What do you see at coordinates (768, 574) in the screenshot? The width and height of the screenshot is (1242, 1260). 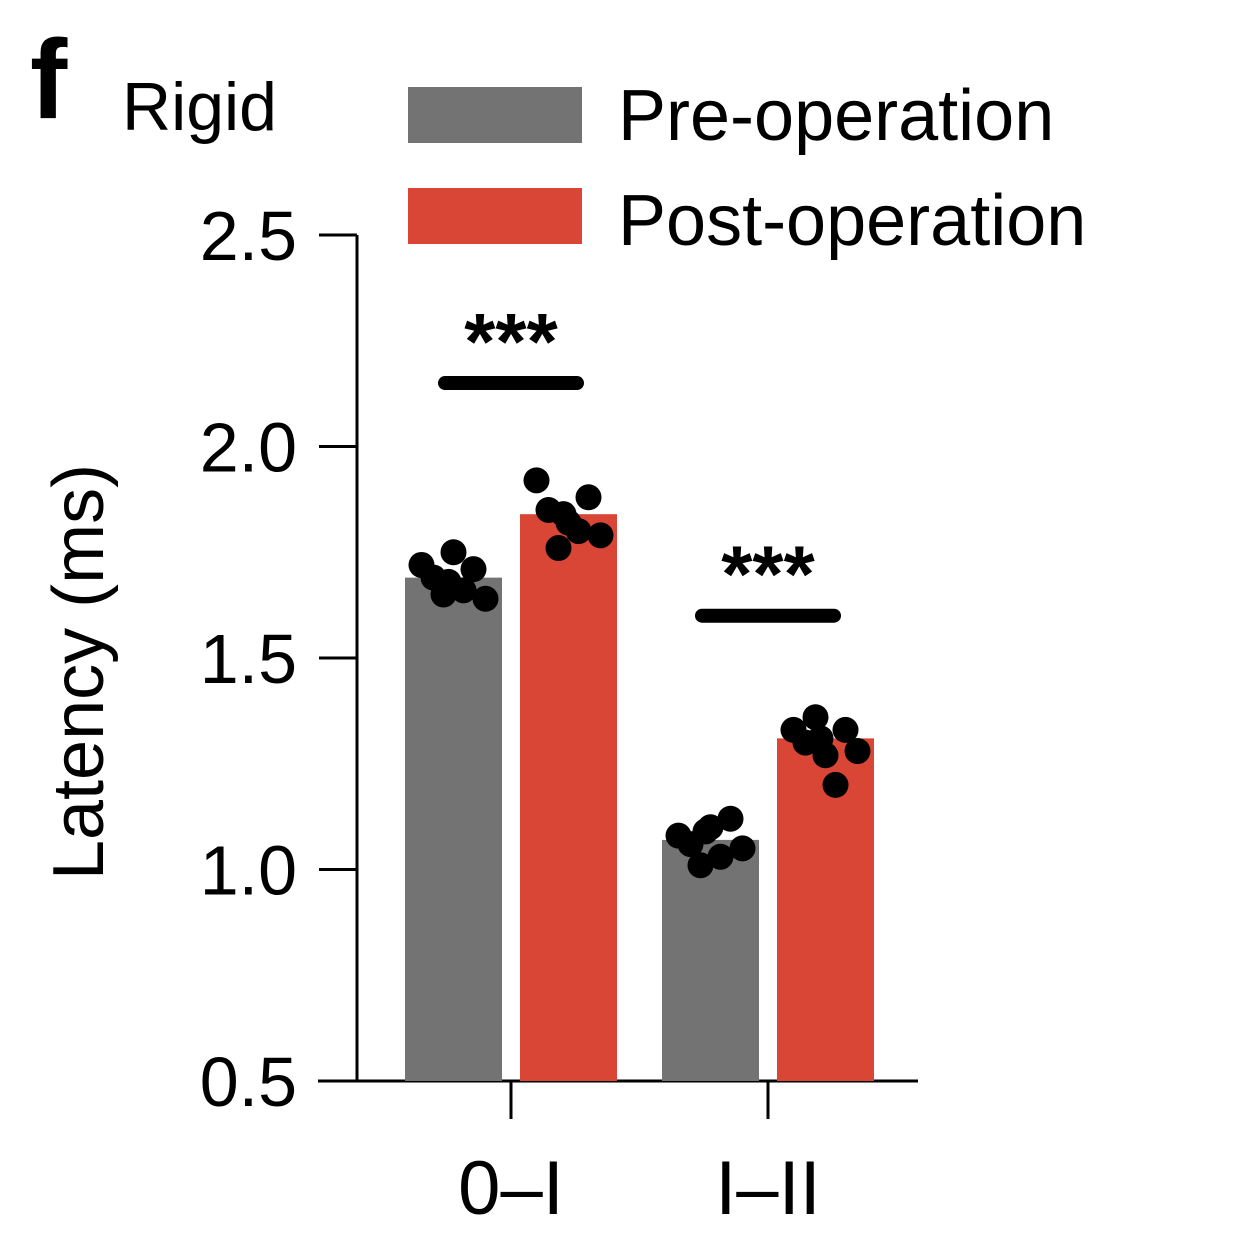 I see `significance-label-1: ***` at bounding box center [768, 574].